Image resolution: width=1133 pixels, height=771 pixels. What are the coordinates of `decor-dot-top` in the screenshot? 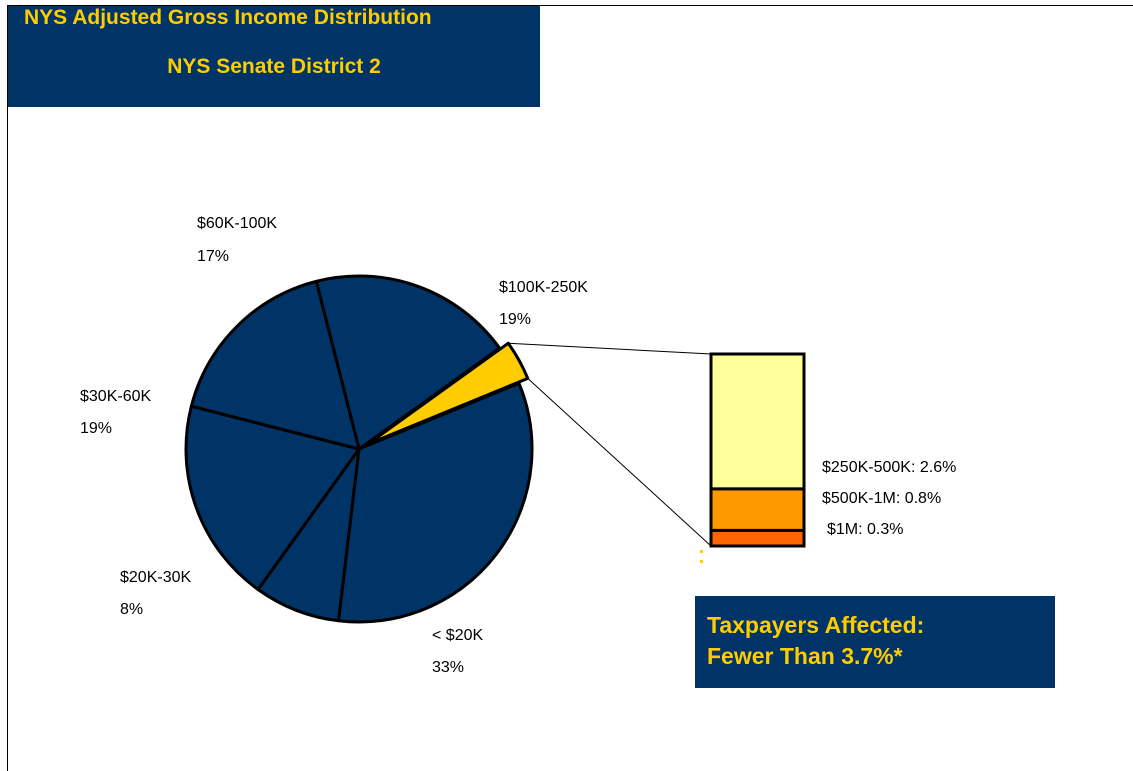 It's located at (701, 551).